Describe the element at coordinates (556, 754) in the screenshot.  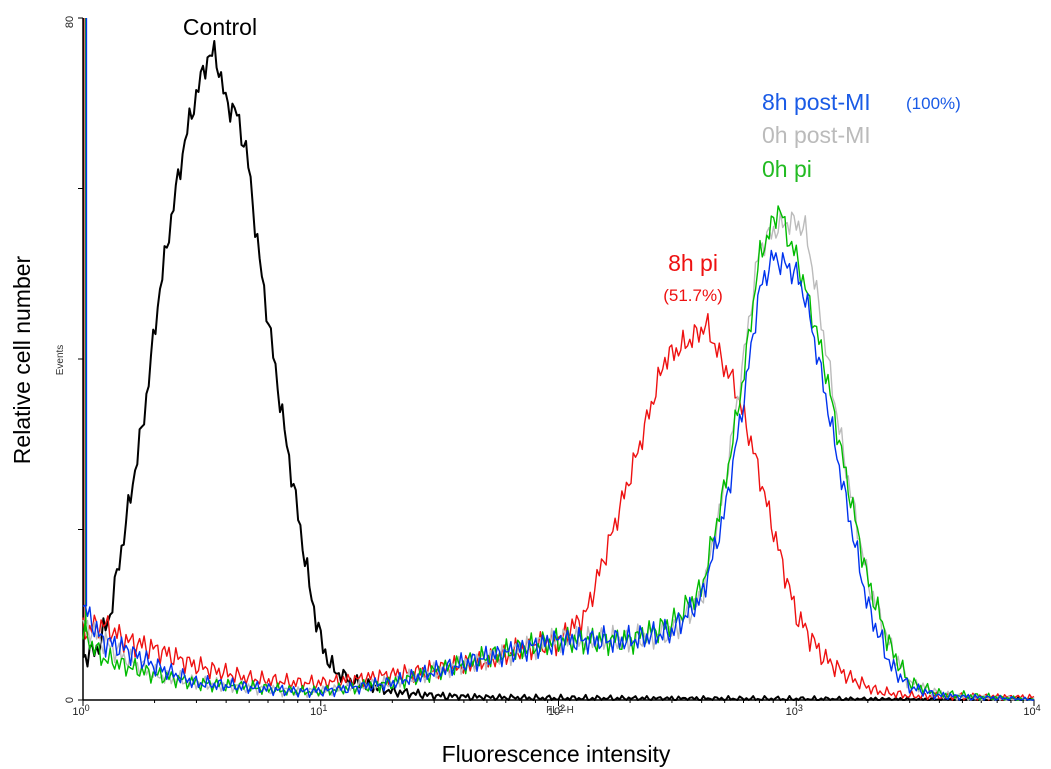
I see `x-axis-title: Fluorescence intensity` at that location.